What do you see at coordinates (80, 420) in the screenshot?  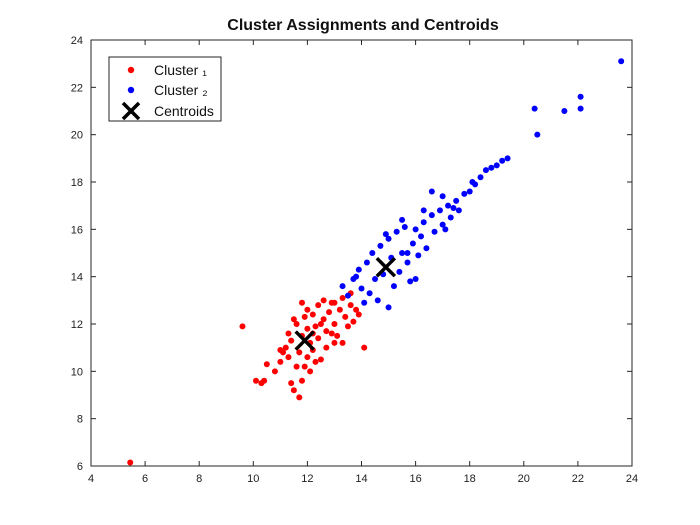 I see `y-tick-label: 8` at bounding box center [80, 420].